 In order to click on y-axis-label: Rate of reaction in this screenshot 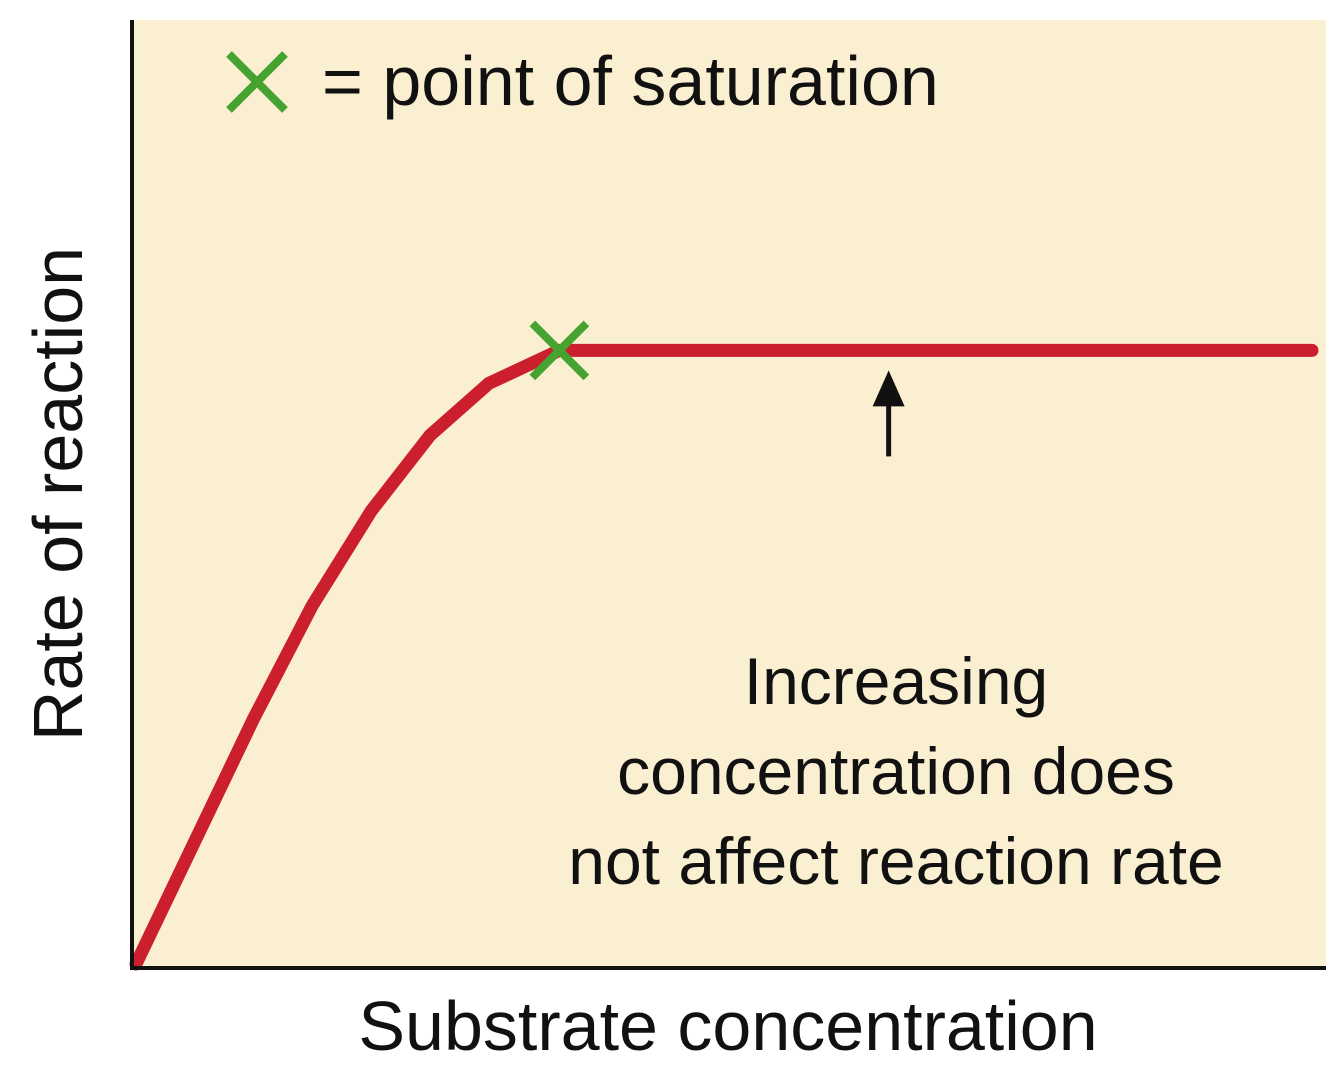, I will do `click(58, 494)`.